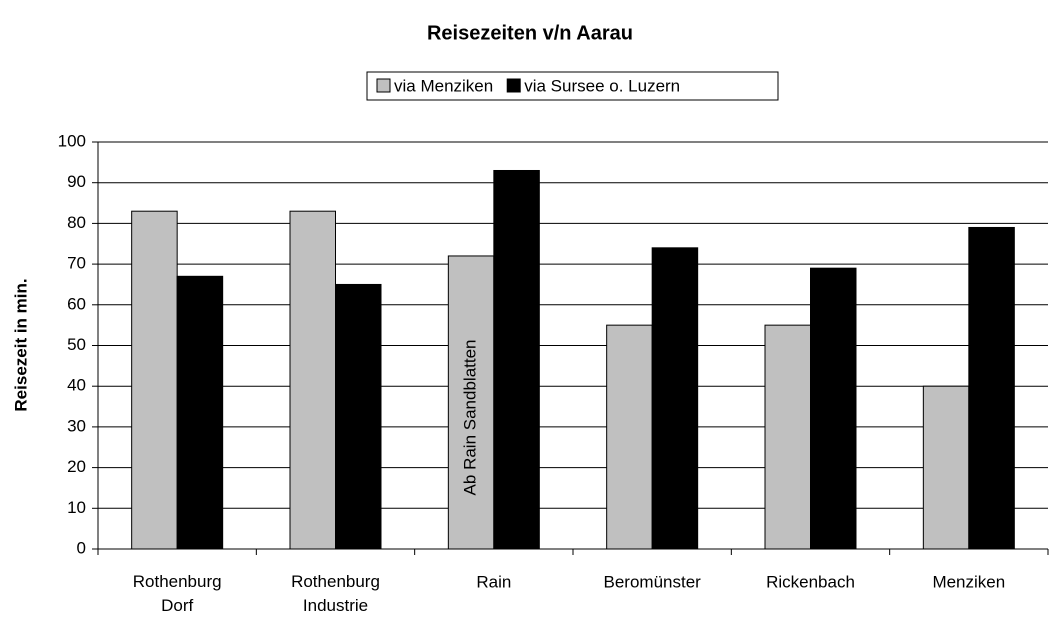 This screenshot has width=1049, height=621. I want to click on x-tick-label: Rain, so click(493, 581).